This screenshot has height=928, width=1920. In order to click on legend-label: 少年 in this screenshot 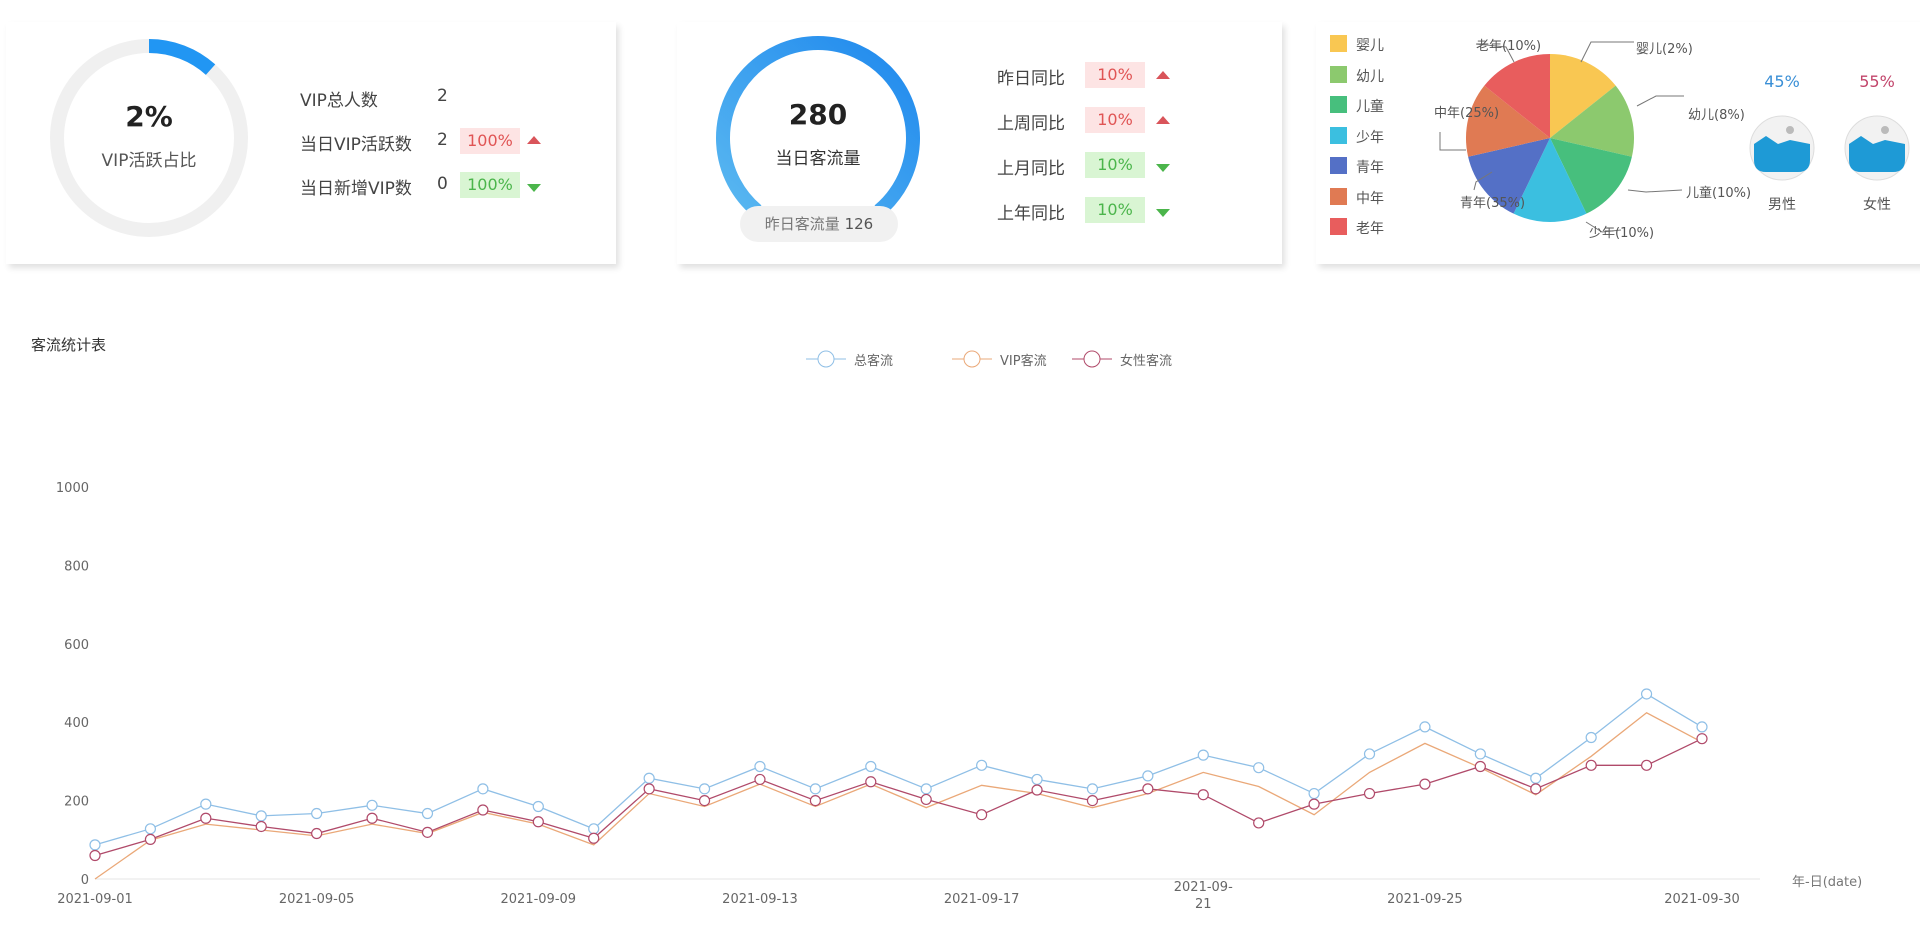, I will do `click(1370, 137)`.